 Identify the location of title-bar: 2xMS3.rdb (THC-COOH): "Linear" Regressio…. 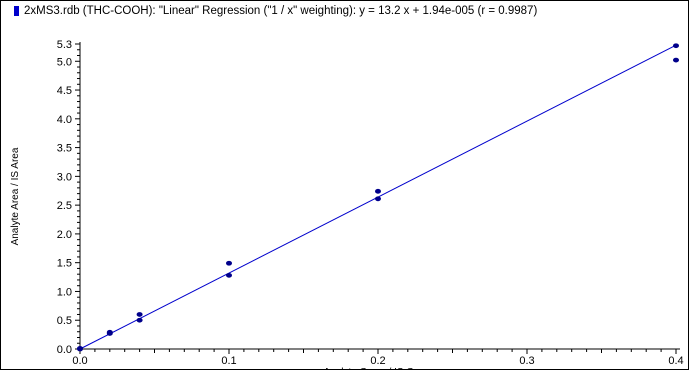
(345, 11).